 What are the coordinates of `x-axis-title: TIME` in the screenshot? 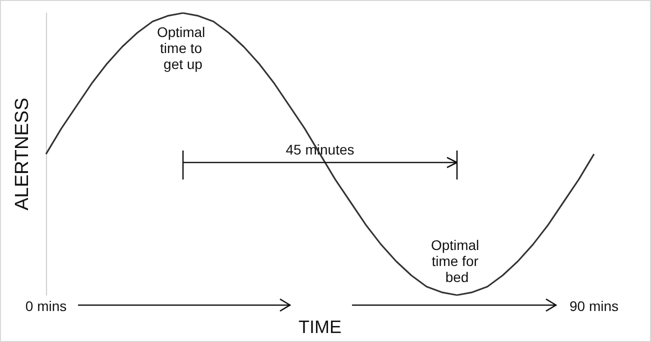 It's located at (320, 327).